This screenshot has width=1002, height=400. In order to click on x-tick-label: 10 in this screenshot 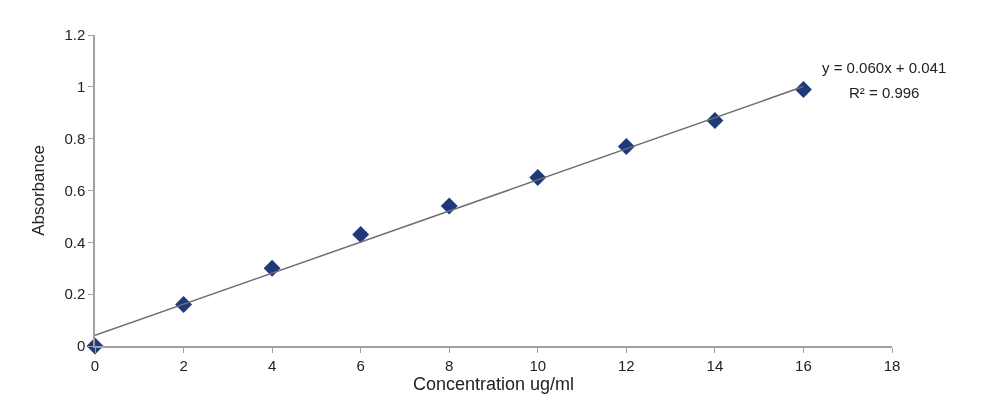, I will do `click(538, 365)`.